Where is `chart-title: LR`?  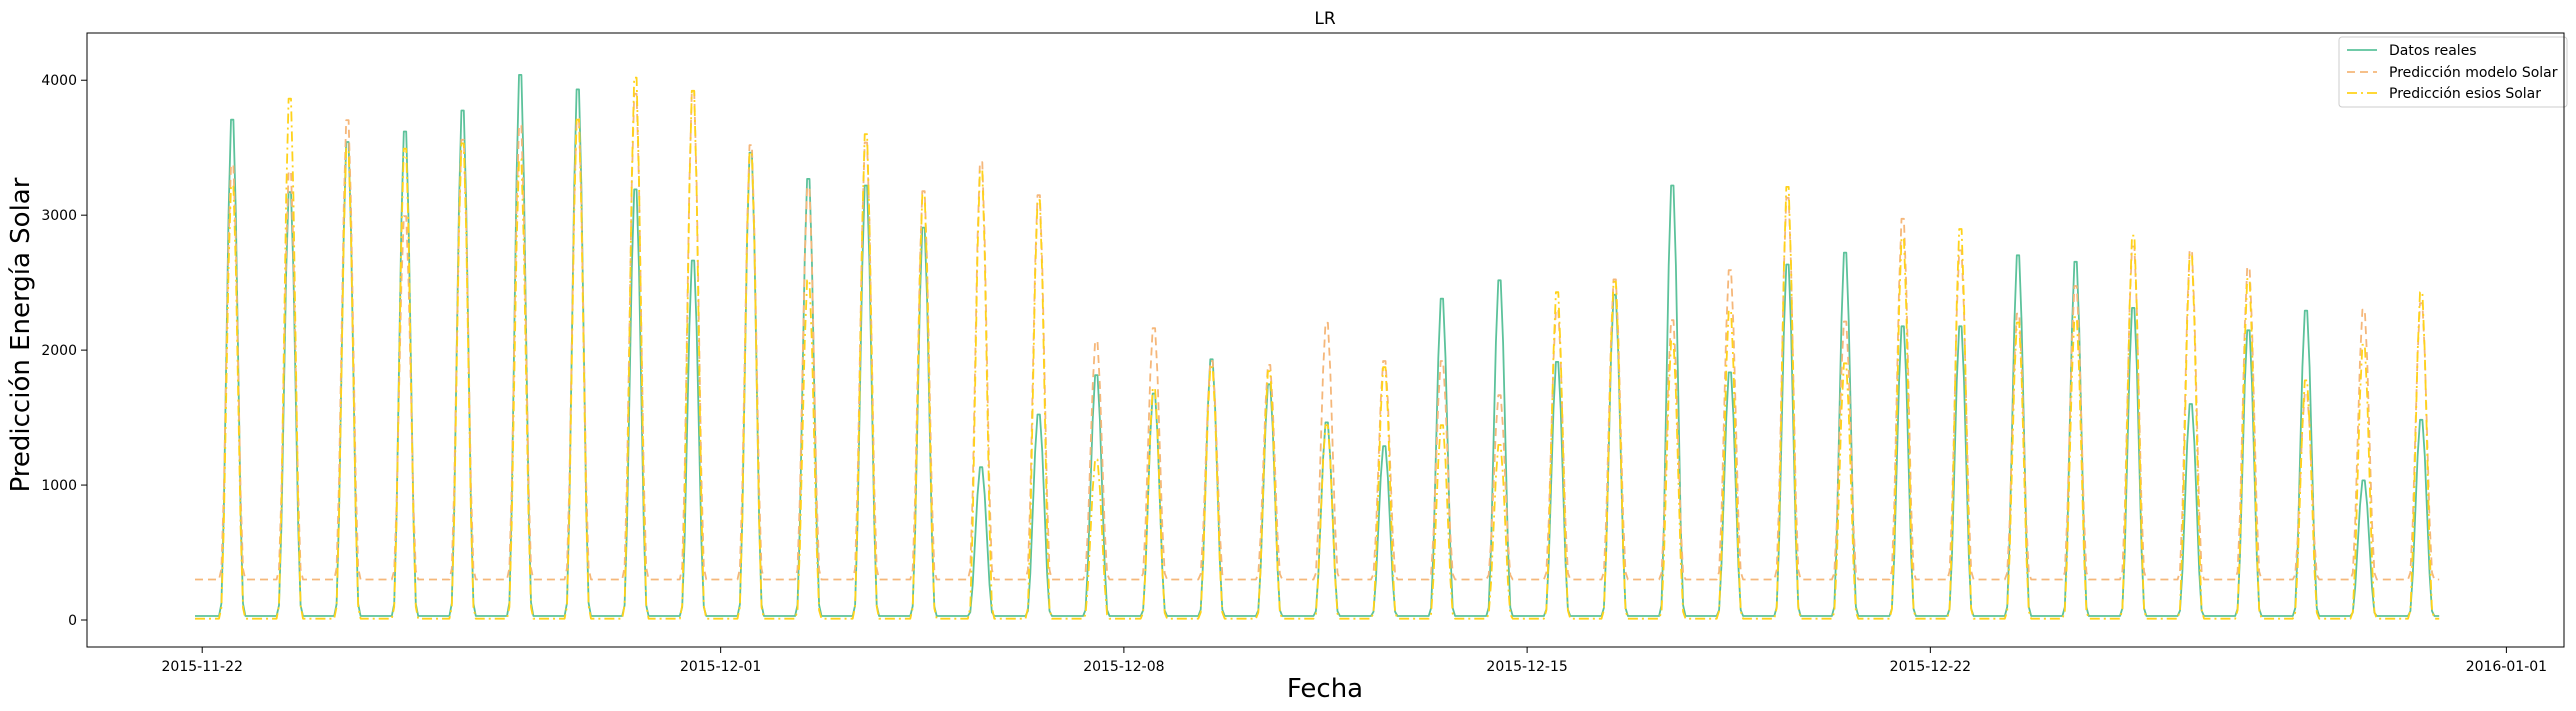 chart-title: LR is located at coordinates (1324, 19).